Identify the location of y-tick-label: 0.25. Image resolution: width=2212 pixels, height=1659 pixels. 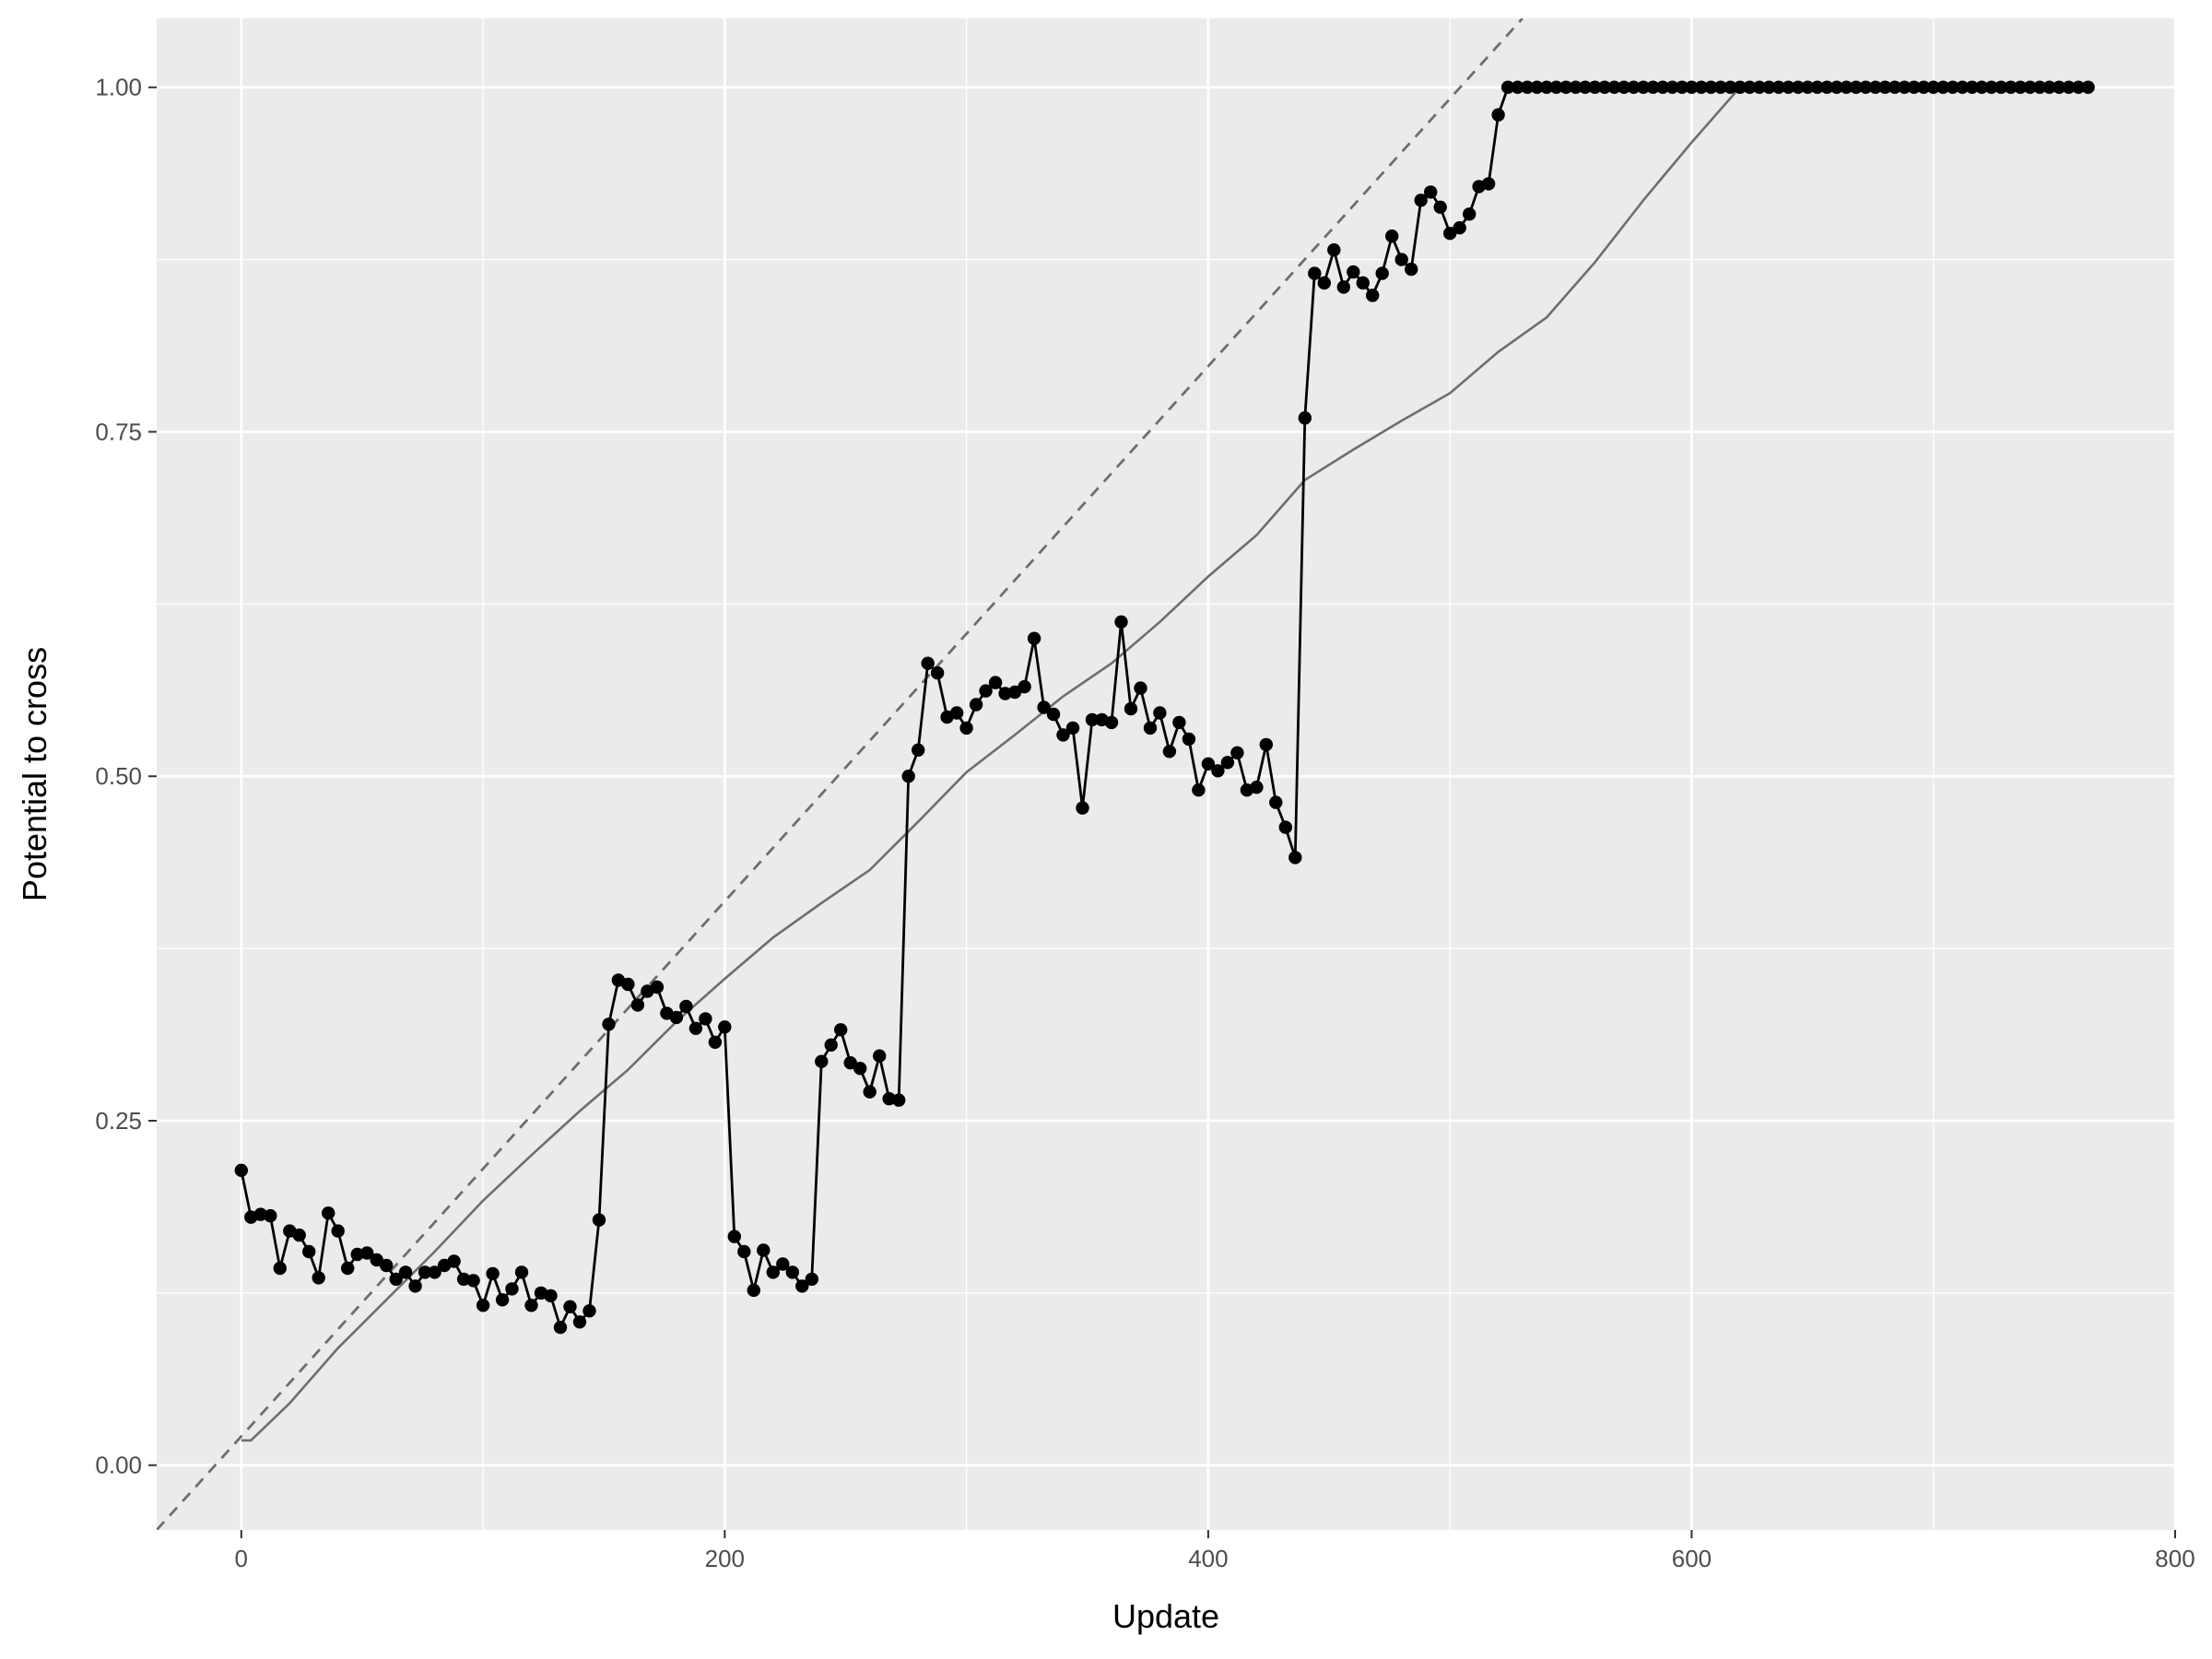
(118, 1121).